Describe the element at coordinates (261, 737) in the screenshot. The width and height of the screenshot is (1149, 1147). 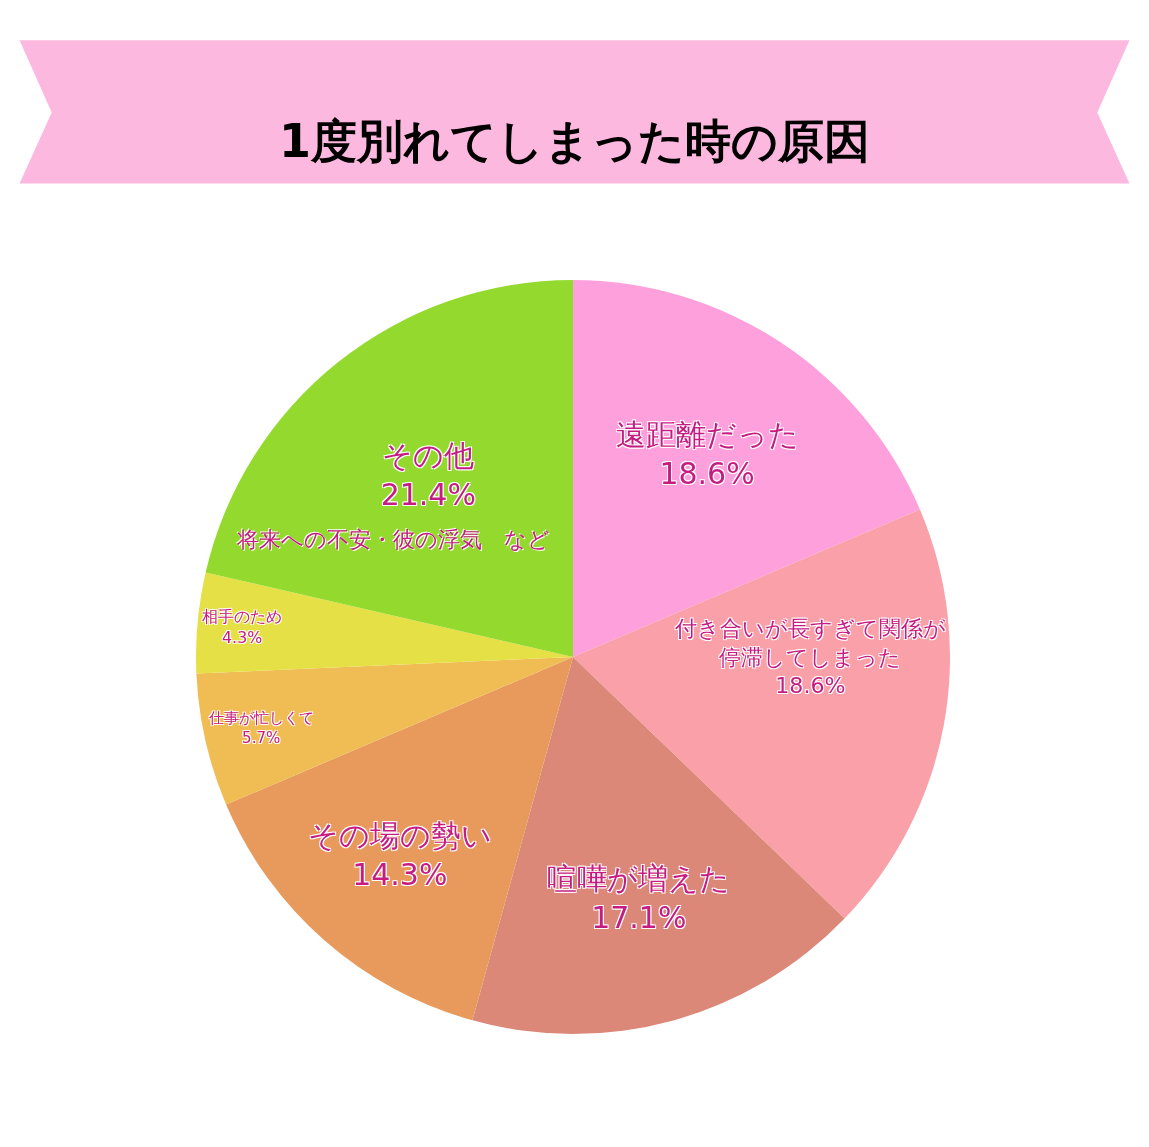
I see `data-label: 5.7%` at that location.